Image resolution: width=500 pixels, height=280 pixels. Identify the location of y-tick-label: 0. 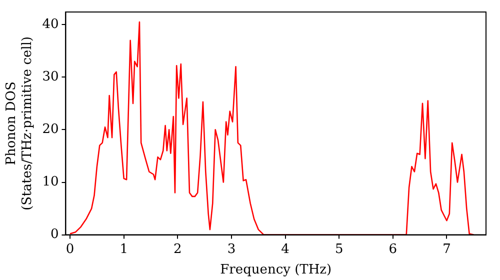
(54, 234).